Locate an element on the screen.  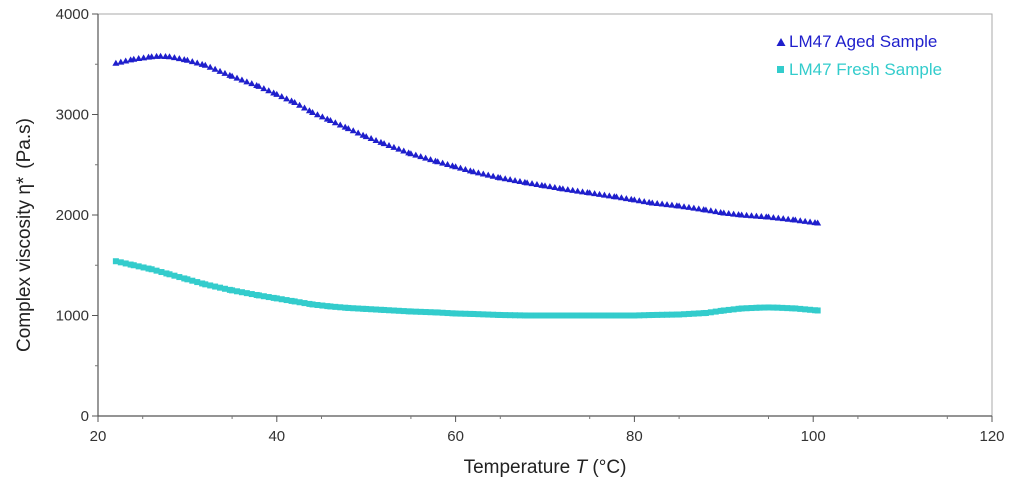
y-tick-label: 4000 is located at coordinates (72, 14).